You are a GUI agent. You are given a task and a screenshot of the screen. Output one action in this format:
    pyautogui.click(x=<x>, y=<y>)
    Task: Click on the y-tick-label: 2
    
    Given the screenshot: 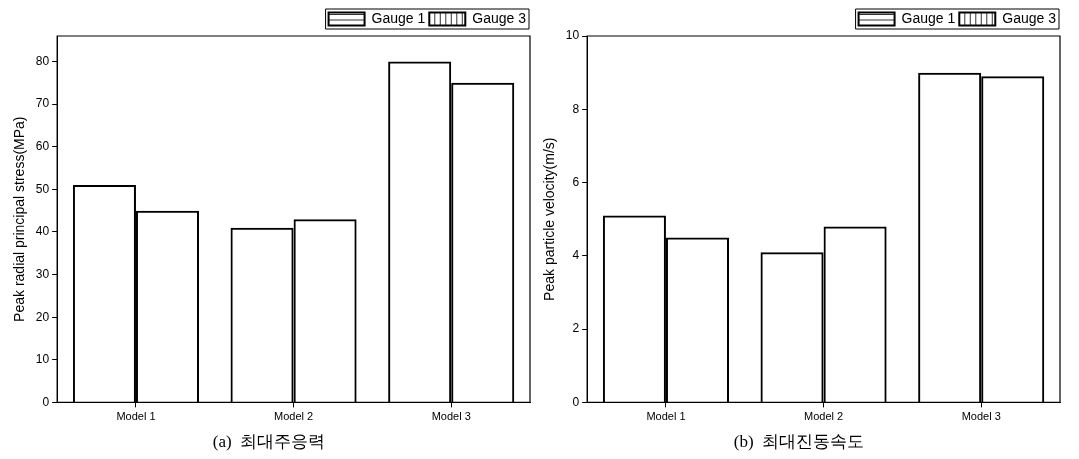 What is the action you would take?
    pyautogui.click(x=576, y=328)
    